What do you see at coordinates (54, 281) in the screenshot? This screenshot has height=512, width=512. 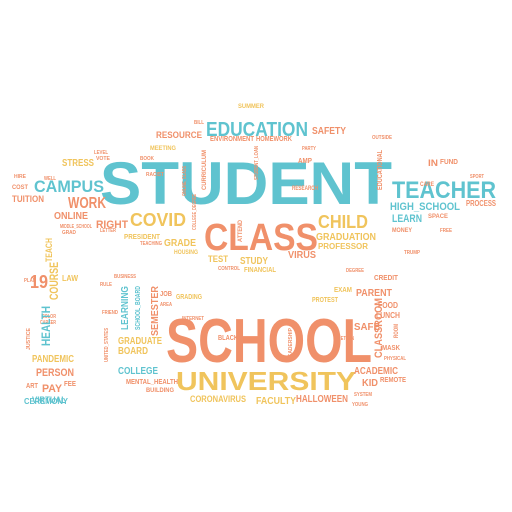 I see `word-course: COURSE` at bounding box center [54, 281].